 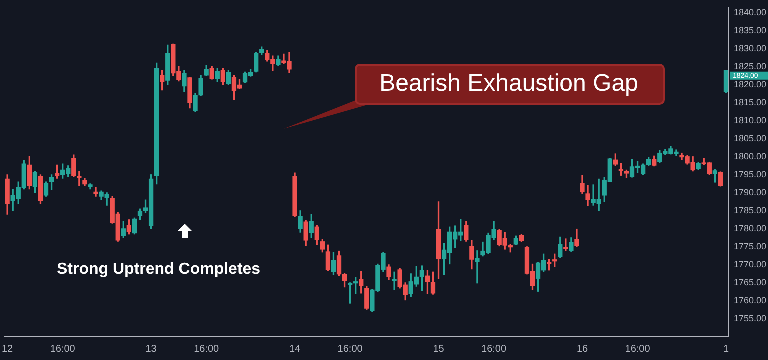 I want to click on x-tick-label: 12, so click(x=8, y=349).